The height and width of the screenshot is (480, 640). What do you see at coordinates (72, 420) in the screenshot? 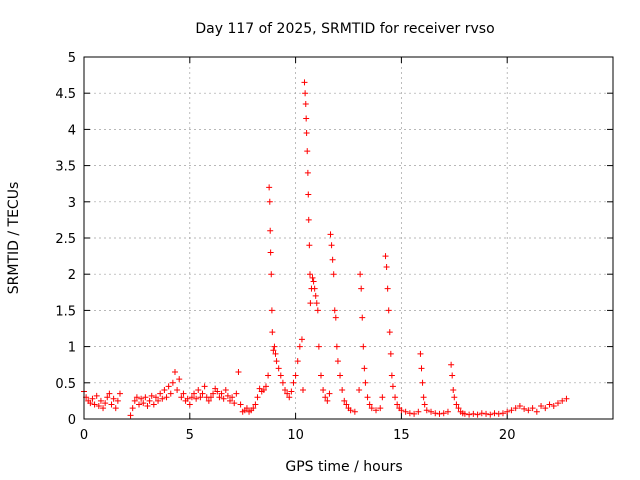
I see `y-tick-label: 0` at bounding box center [72, 420].